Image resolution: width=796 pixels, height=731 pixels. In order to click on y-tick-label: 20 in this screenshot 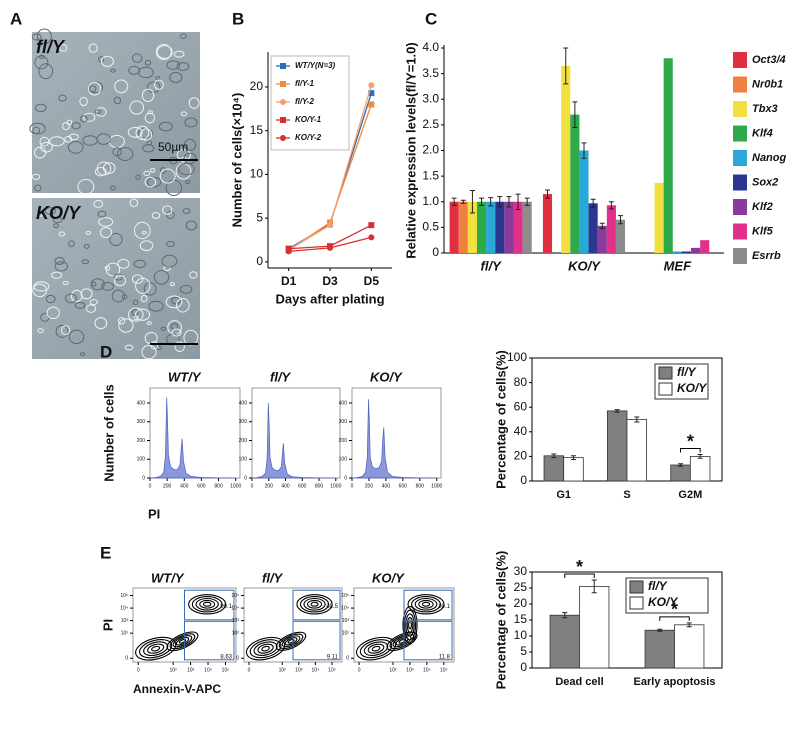, I will do `click(521, 603)`.